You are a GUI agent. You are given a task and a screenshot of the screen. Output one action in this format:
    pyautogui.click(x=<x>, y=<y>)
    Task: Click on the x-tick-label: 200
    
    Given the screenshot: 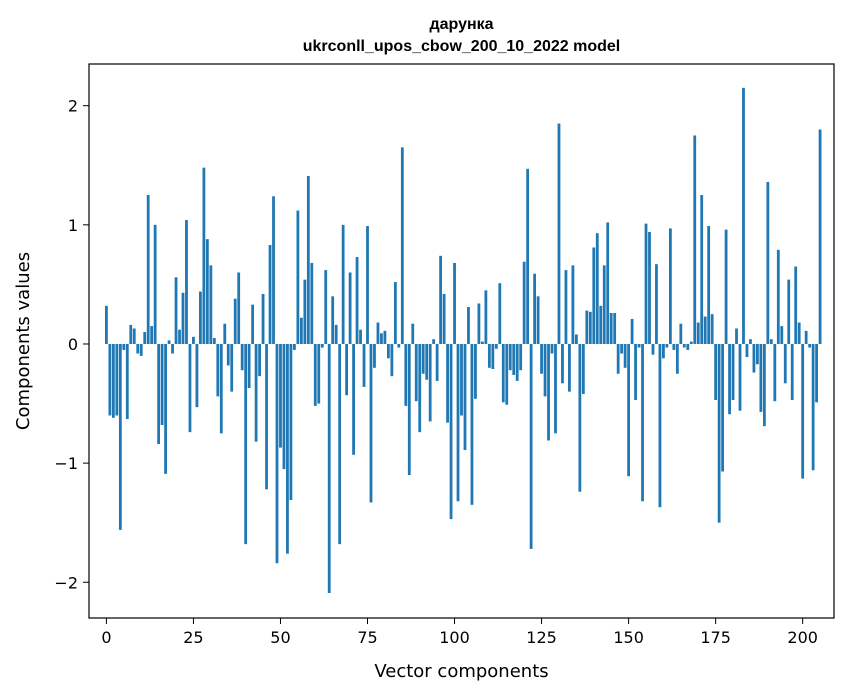 What is the action you would take?
    pyautogui.click(x=802, y=637)
    